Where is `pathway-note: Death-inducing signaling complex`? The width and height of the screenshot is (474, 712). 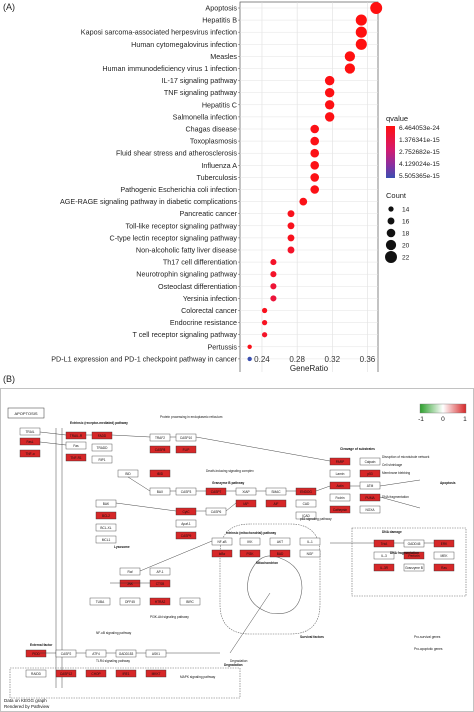 pathway-note: Death-inducing signaling complex is located at coordinates (230, 471).